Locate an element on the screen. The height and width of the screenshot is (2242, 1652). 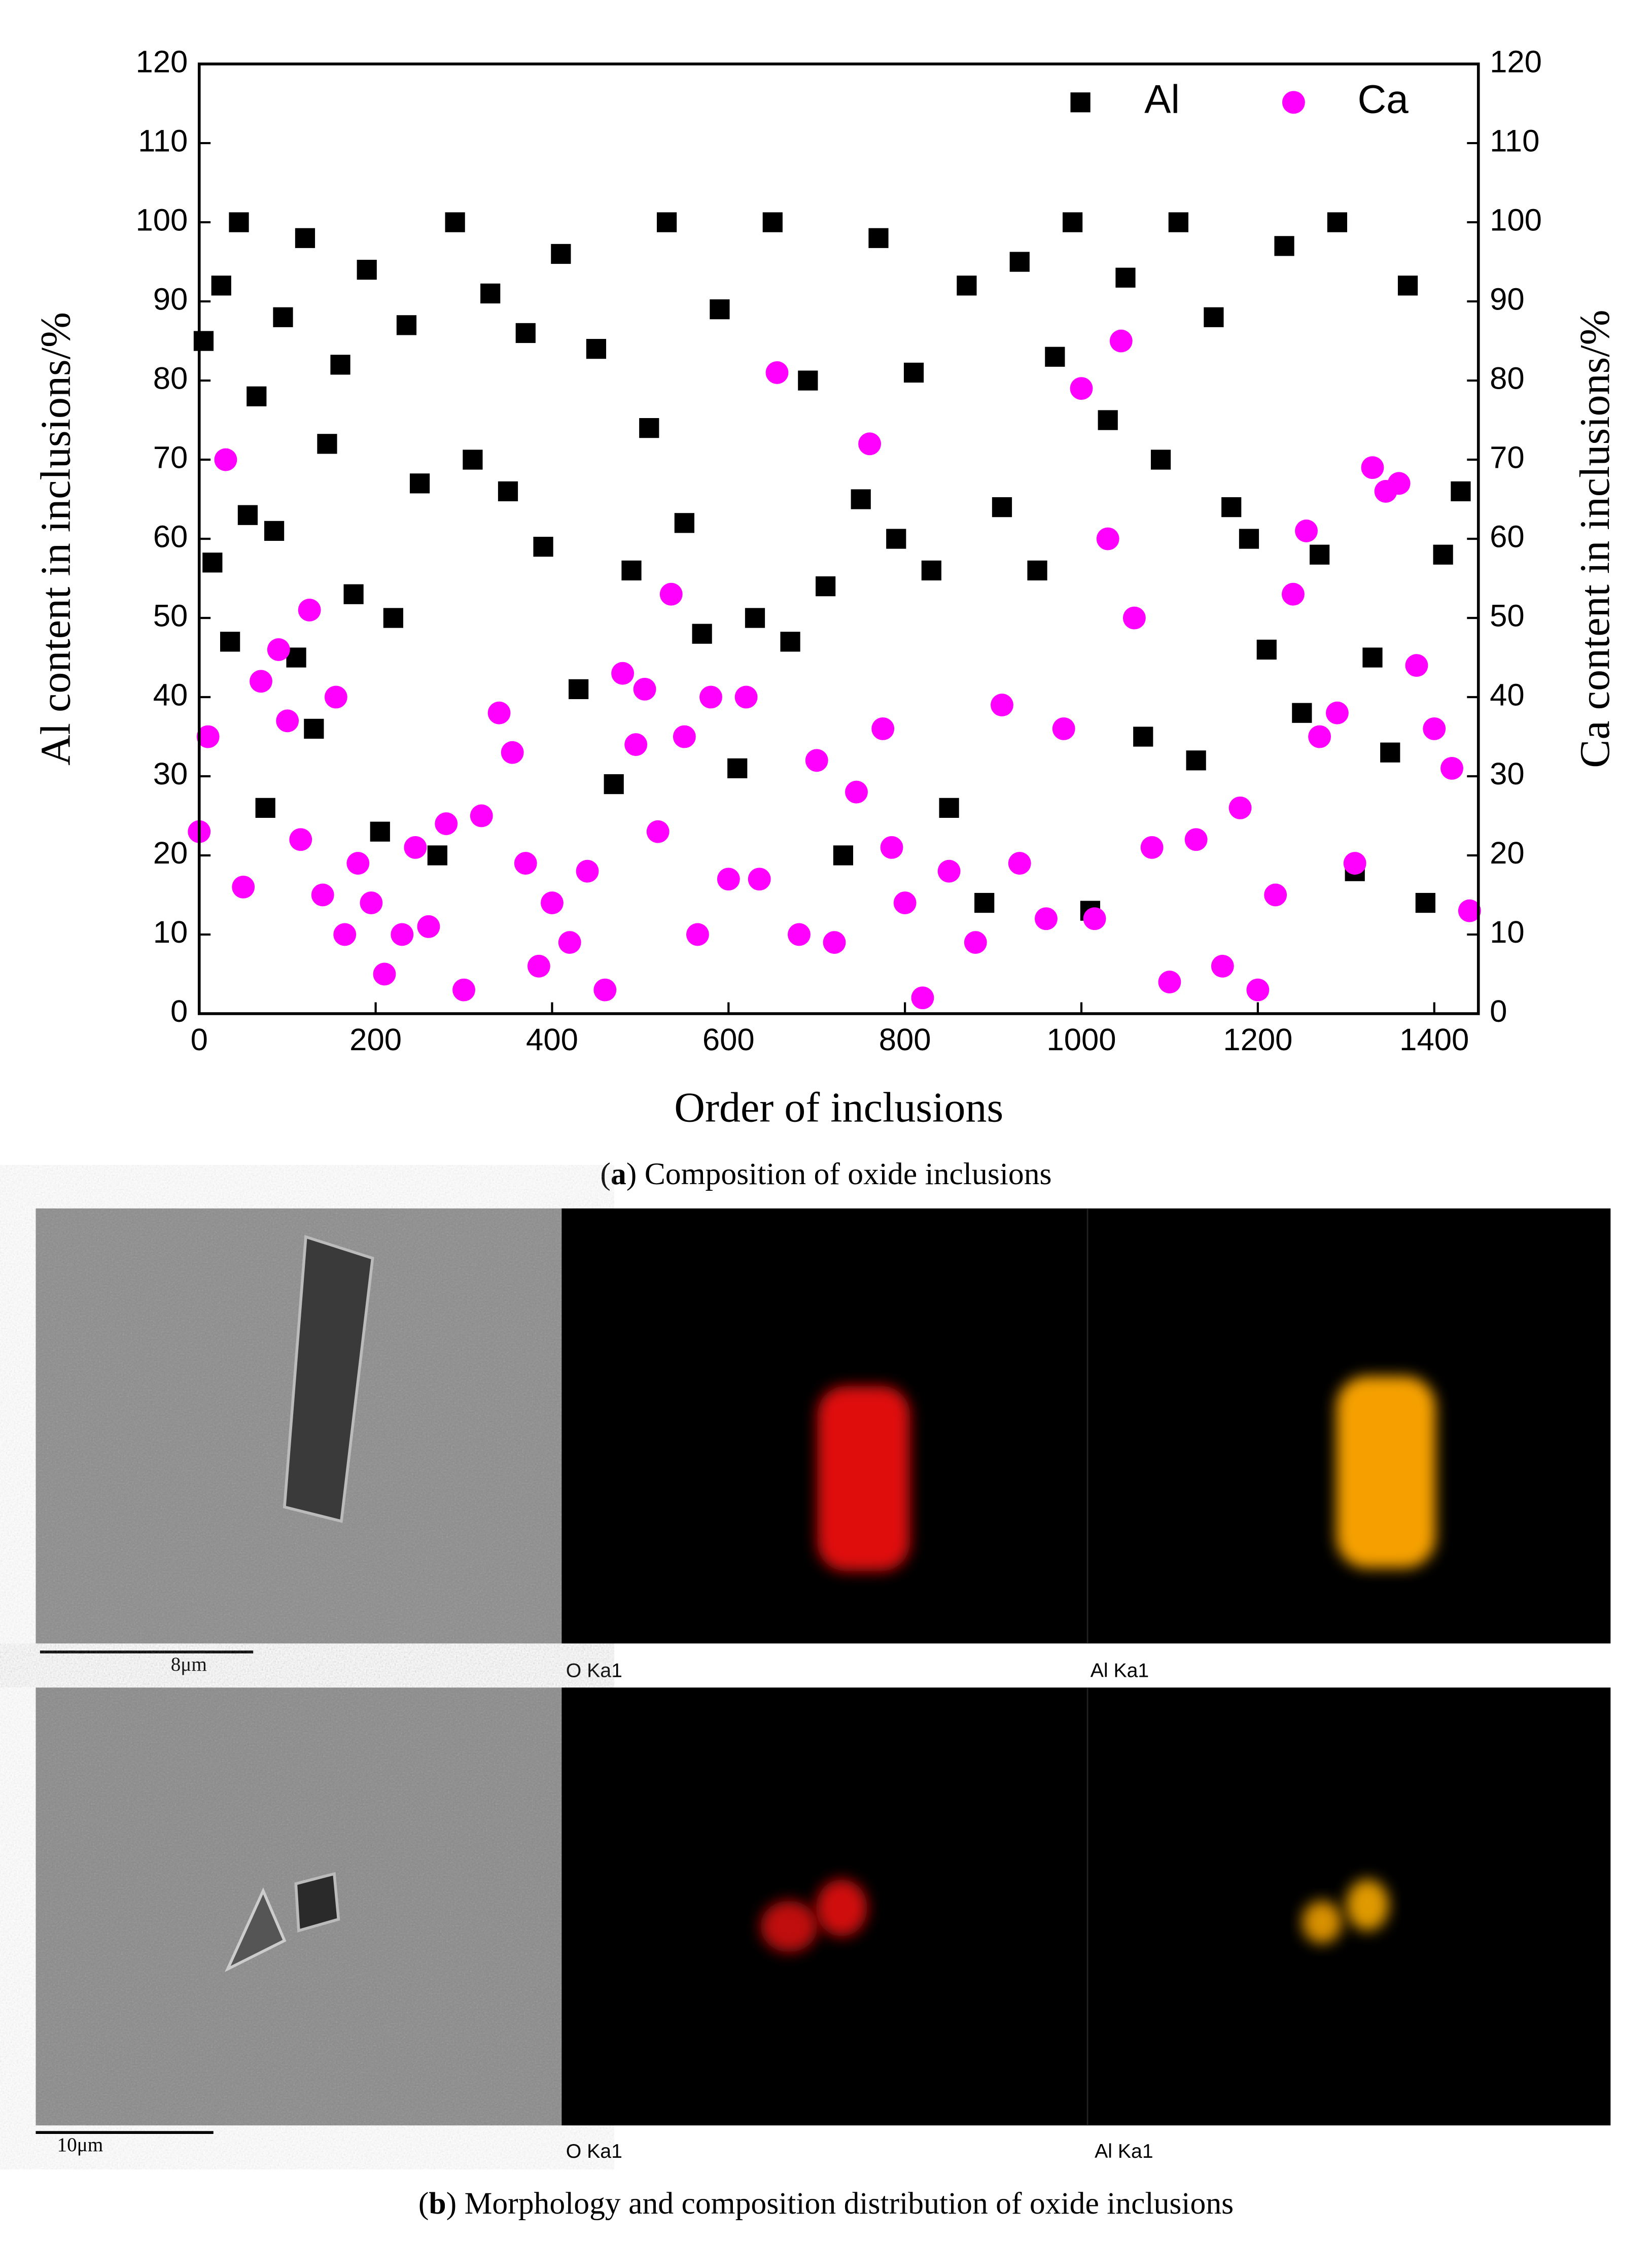
y-tick-label: 60 is located at coordinates (170, 536).